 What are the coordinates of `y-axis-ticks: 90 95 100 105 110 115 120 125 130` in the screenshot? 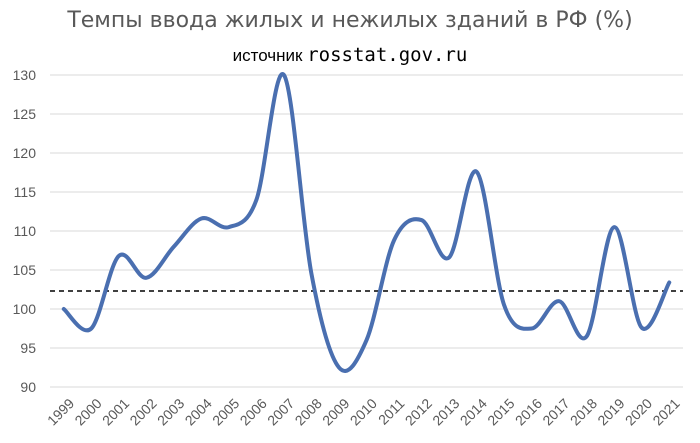 It's located at (25, 231).